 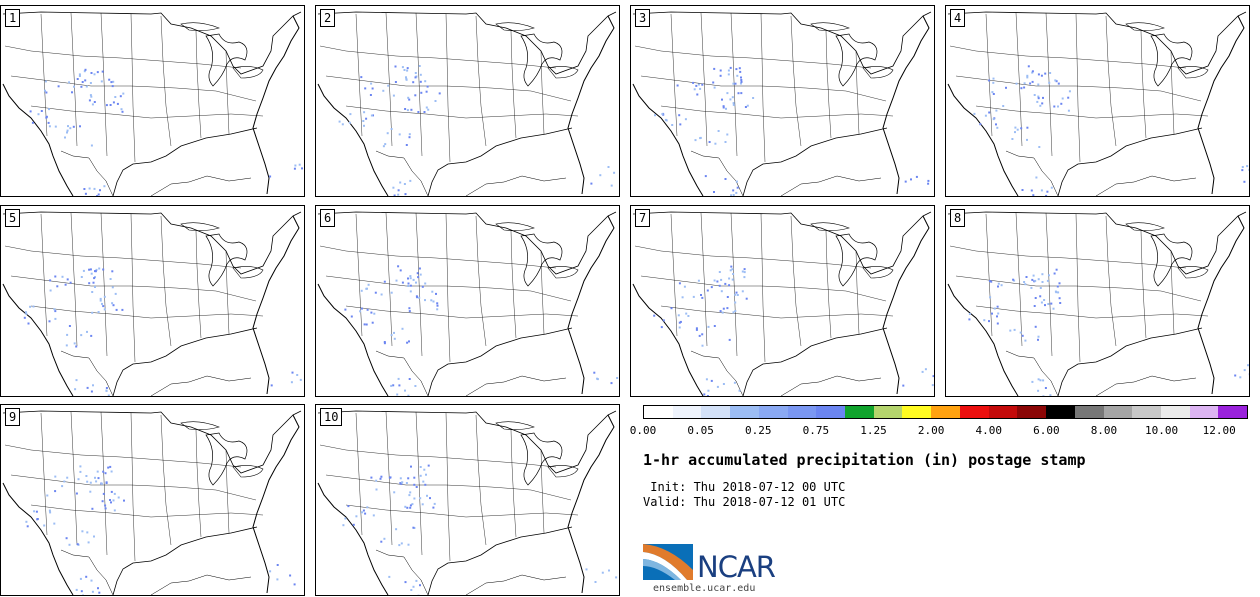 I want to click on postage-stamp-panel-3: 3, so click(x=782, y=101).